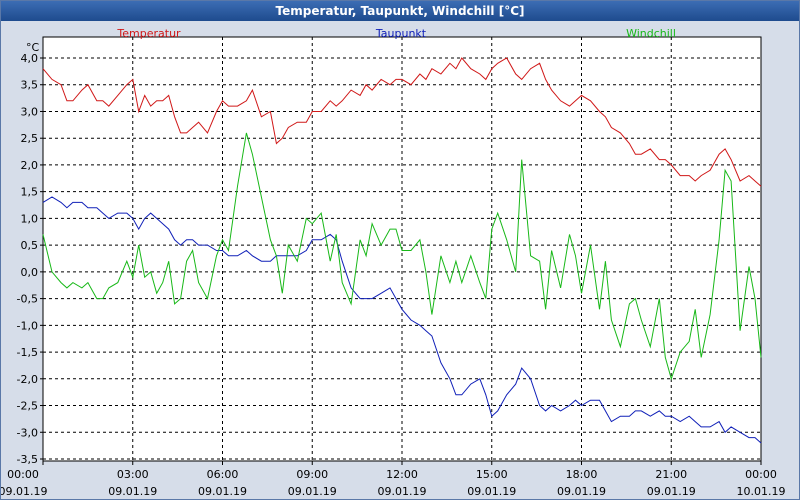 Image resolution: width=800 pixels, height=500 pixels. Describe the element at coordinates (492, 474) in the screenshot. I see `x-tick-time-label: 15:00` at that location.